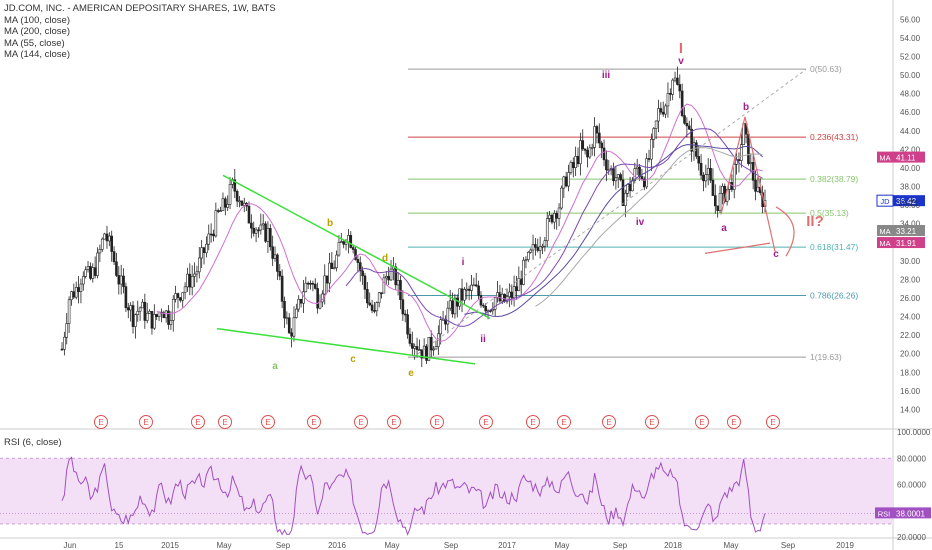 This screenshot has width=932, height=550. I want to click on ma-legend-4: MA (144, close), so click(37, 55).